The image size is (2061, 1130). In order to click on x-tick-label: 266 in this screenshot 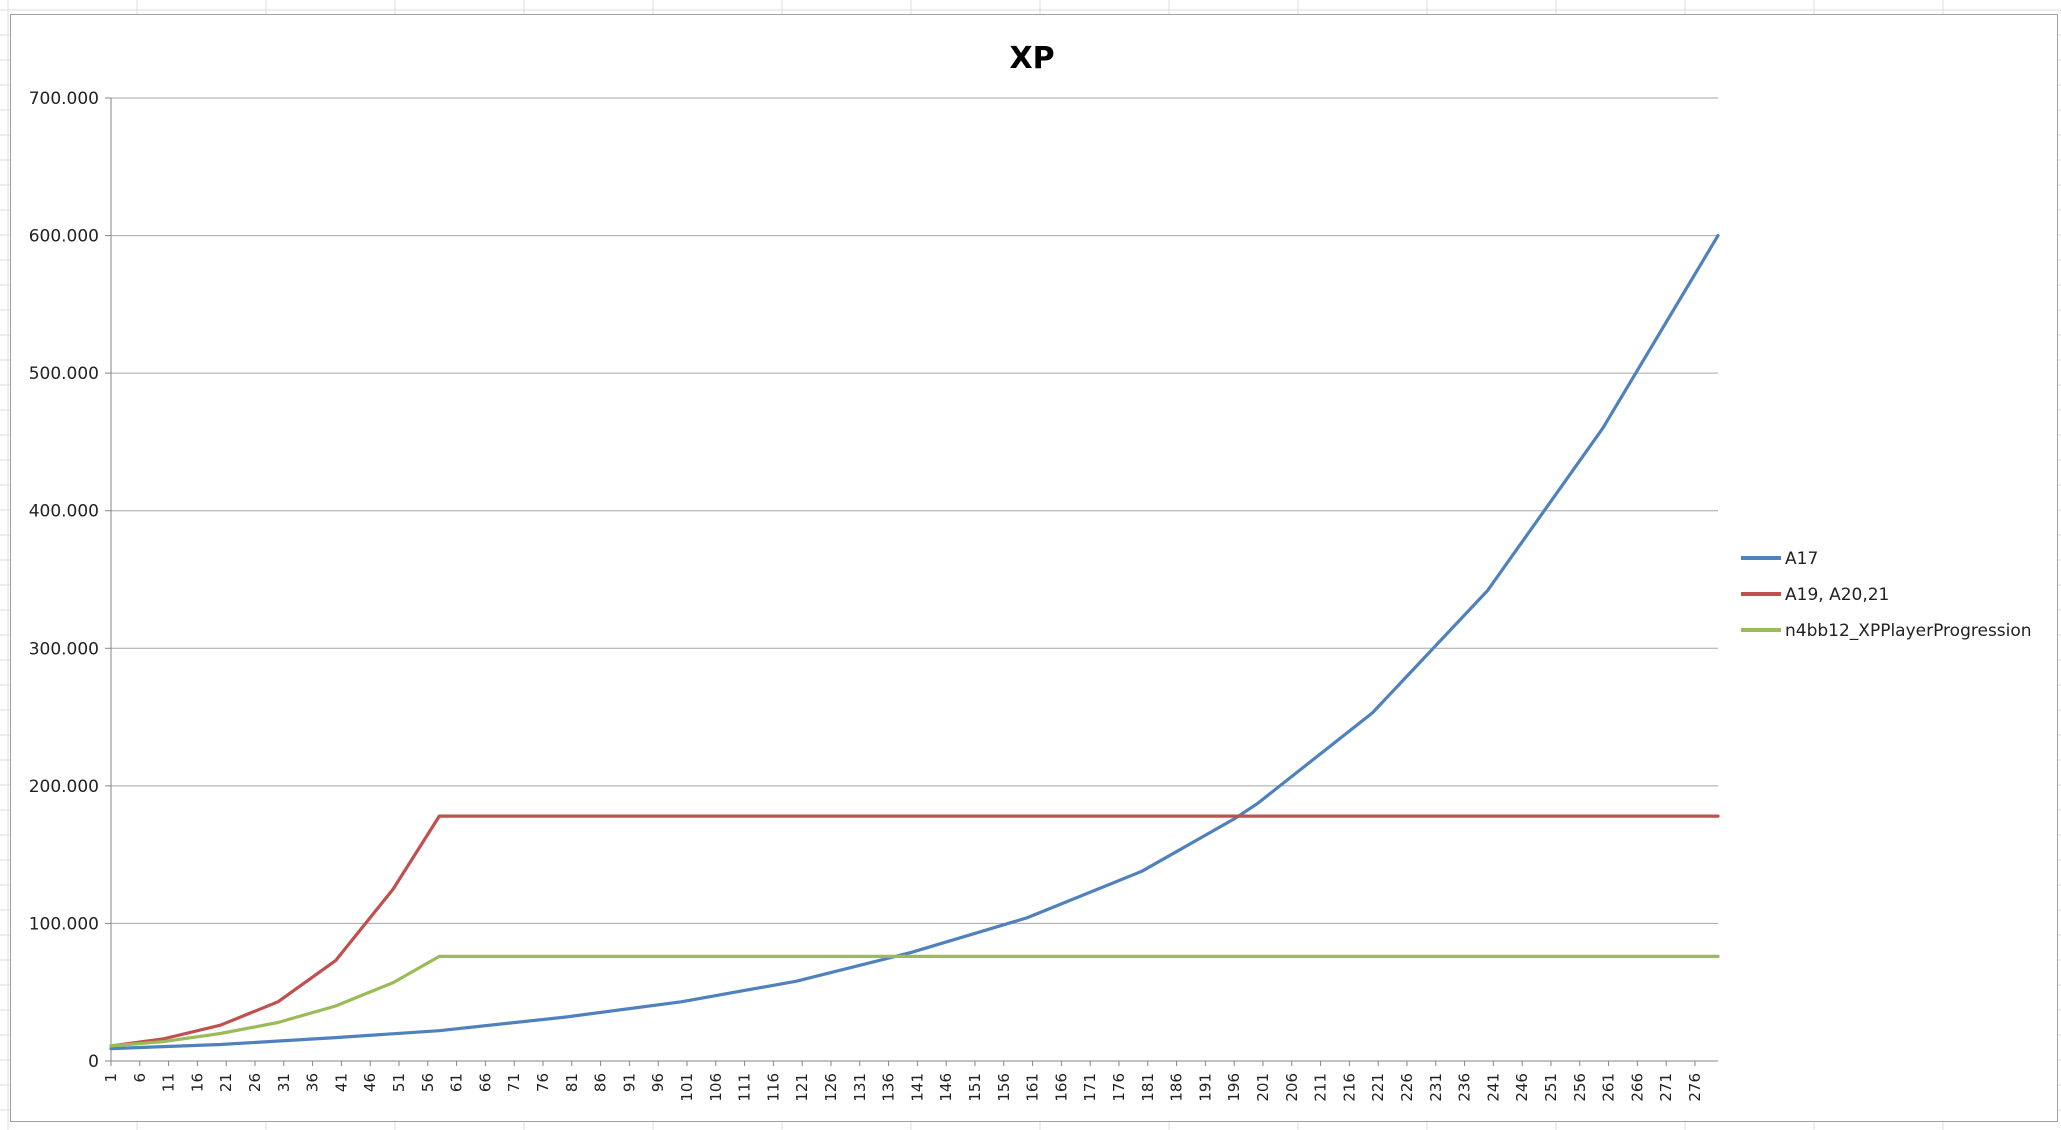, I will do `click(1637, 1087)`.